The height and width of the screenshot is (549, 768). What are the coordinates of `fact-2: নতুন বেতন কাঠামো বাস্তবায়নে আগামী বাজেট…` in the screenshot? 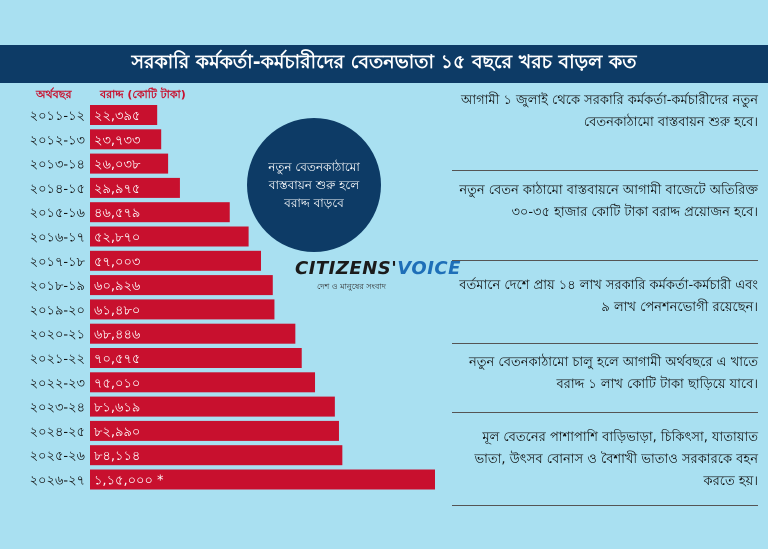 It's located at (608, 201).